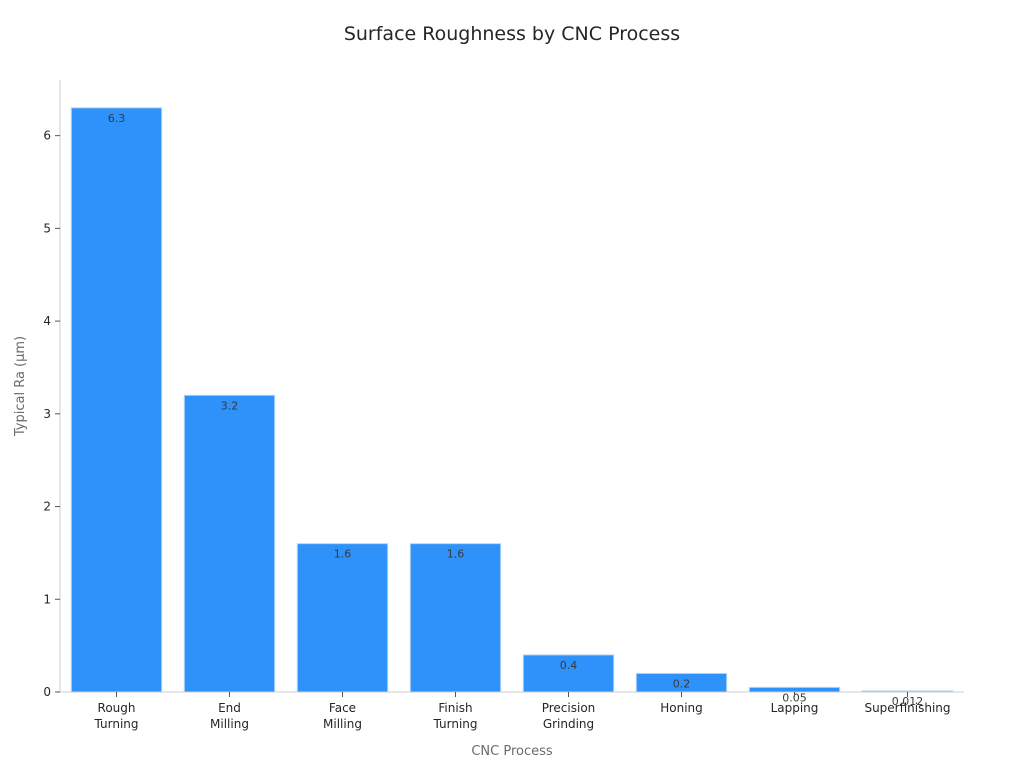 The width and height of the screenshot is (1024, 768). I want to click on y-tick-label: 4, so click(47, 321).